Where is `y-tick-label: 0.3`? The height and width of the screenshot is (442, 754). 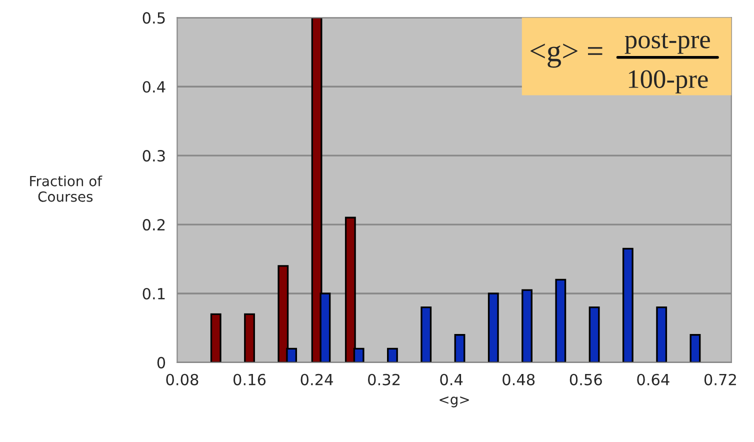 y-tick-label: 0.3 is located at coordinates (153, 156).